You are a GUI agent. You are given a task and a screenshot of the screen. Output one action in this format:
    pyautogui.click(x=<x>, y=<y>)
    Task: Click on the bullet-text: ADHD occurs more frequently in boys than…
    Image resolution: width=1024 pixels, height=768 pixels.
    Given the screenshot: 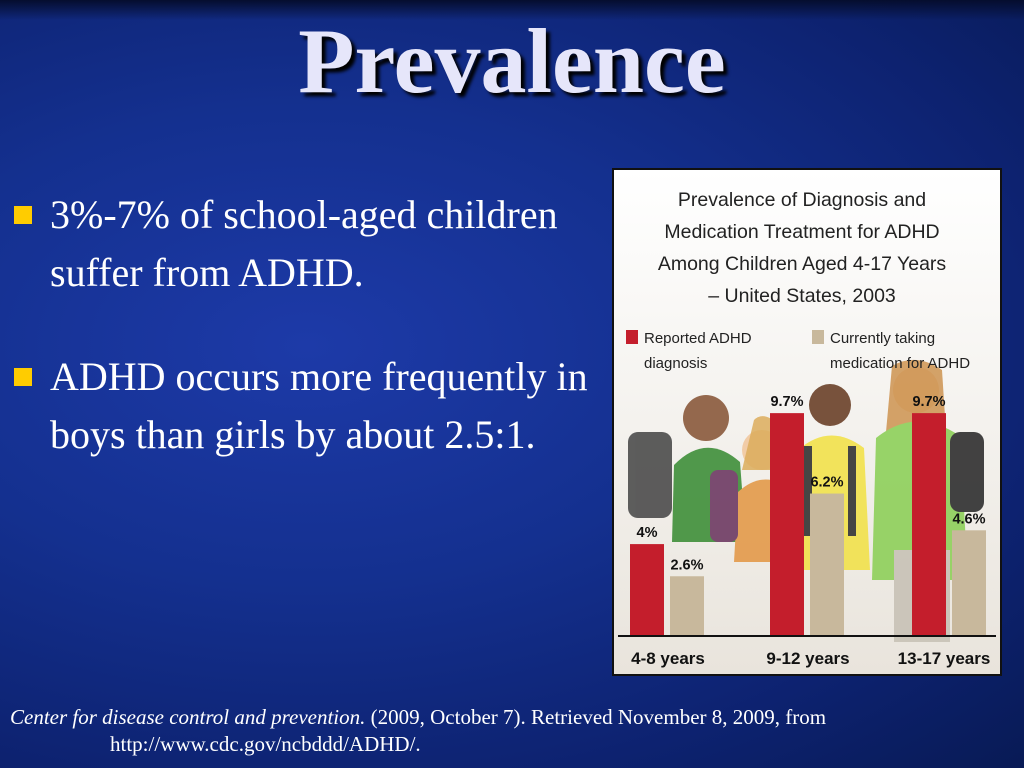 What is the action you would take?
    pyautogui.click(x=319, y=405)
    